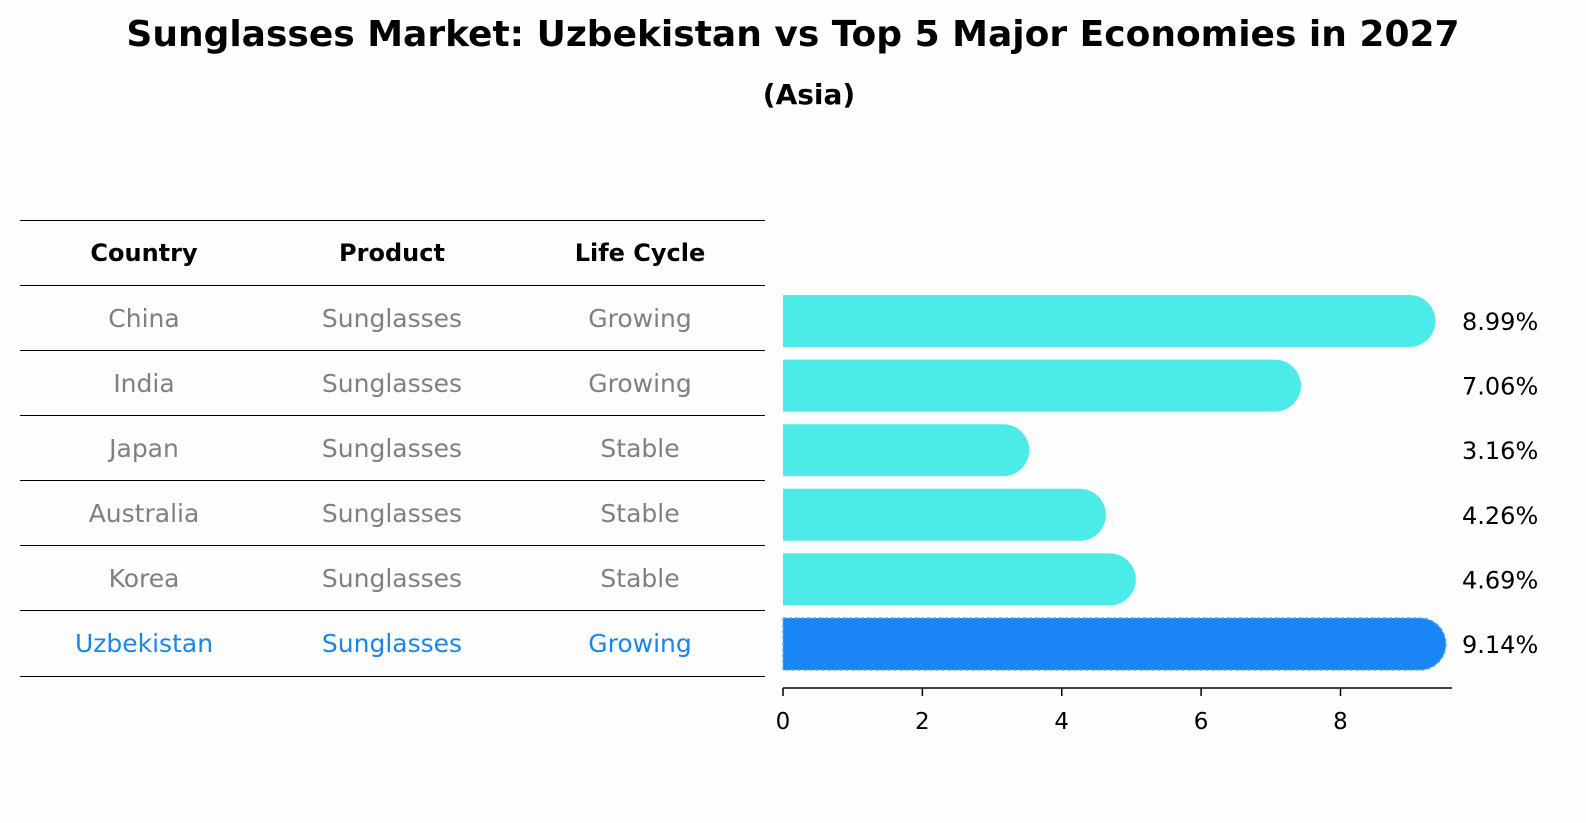 This screenshot has width=1586, height=823. What do you see at coordinates (1500, 580) in the screenshot?
I see `value-label: 4.69%` at bounding box center [1500, 580].